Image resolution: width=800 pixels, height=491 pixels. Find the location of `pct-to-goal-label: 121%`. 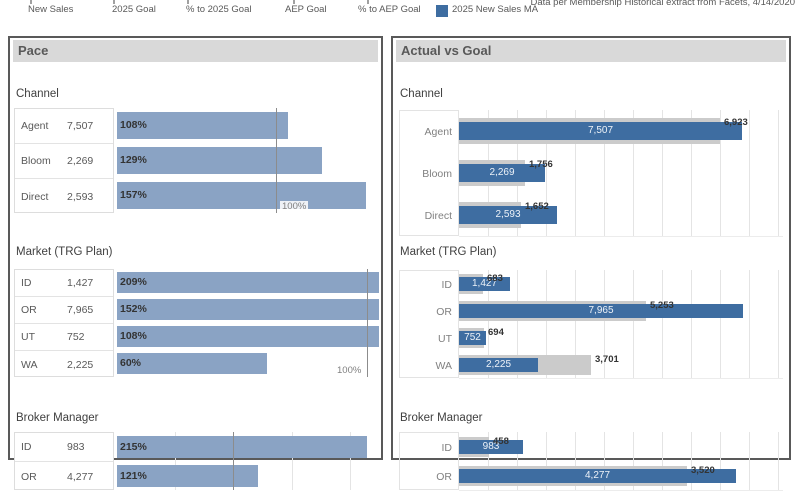

pct-to-goal-label: 121% is located at coordinates (133, 475).